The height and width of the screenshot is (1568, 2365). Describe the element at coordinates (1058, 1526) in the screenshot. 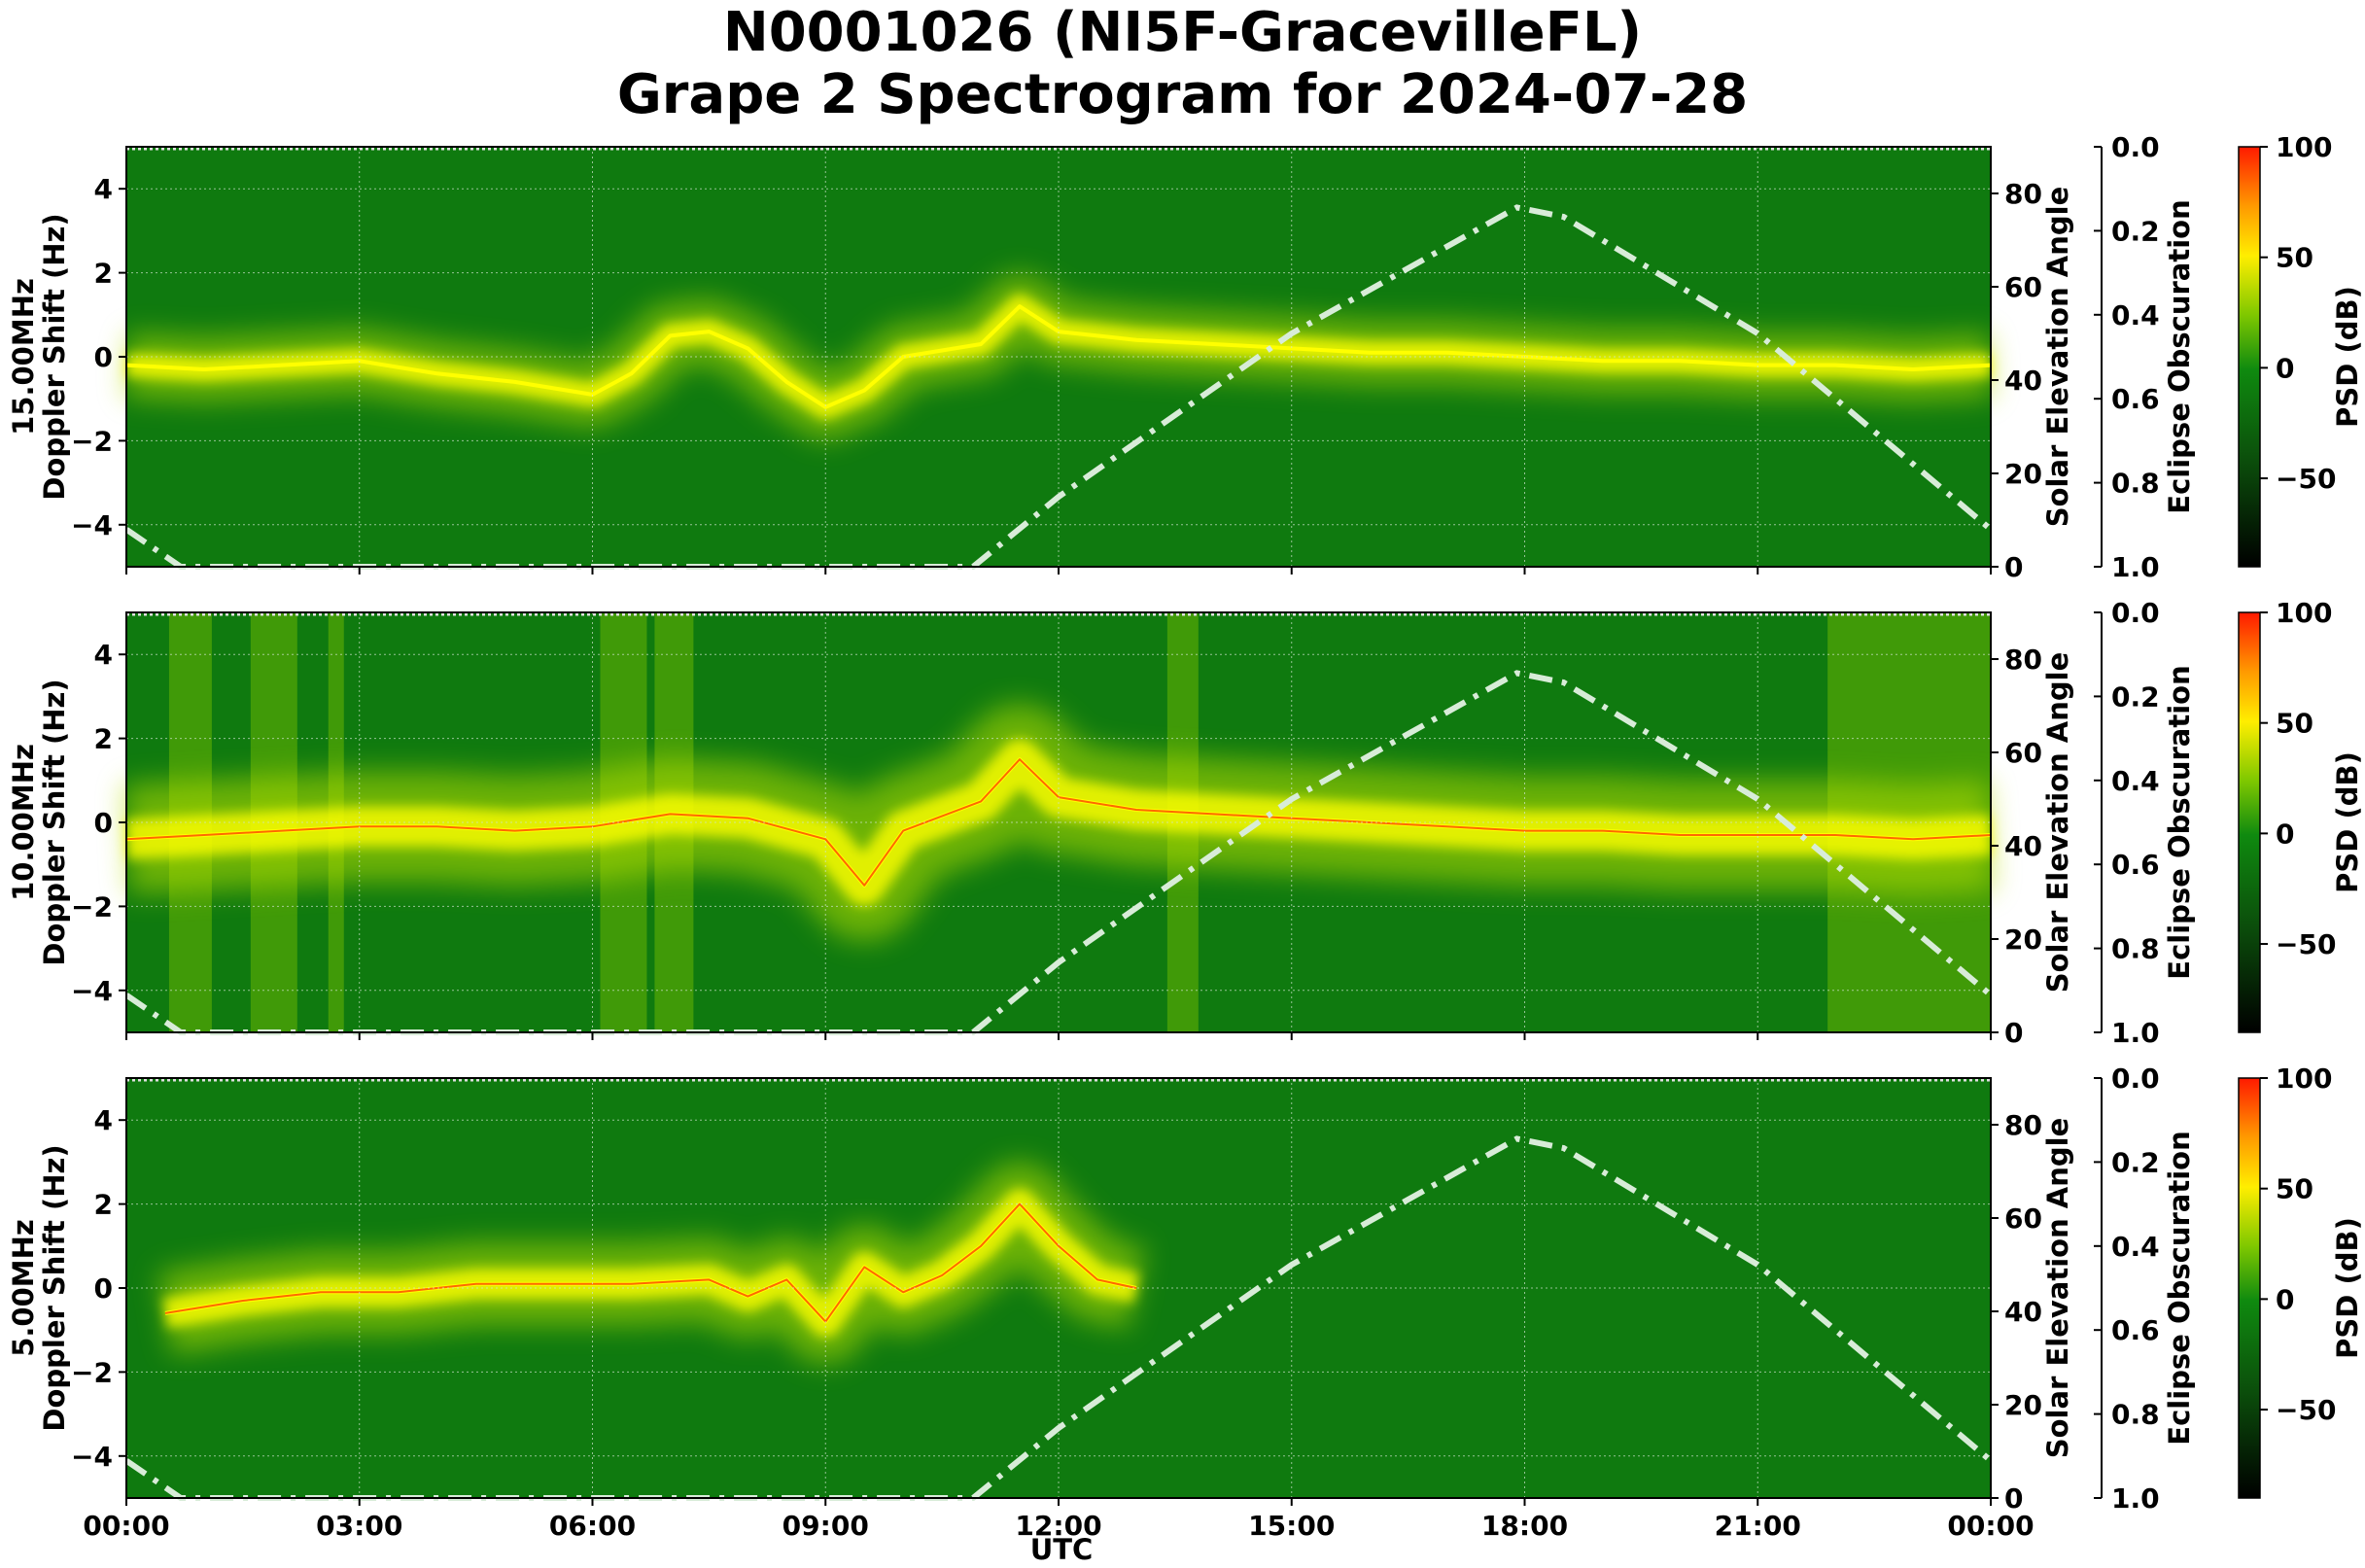

I see `x-tick-label: 12:00` at that location.